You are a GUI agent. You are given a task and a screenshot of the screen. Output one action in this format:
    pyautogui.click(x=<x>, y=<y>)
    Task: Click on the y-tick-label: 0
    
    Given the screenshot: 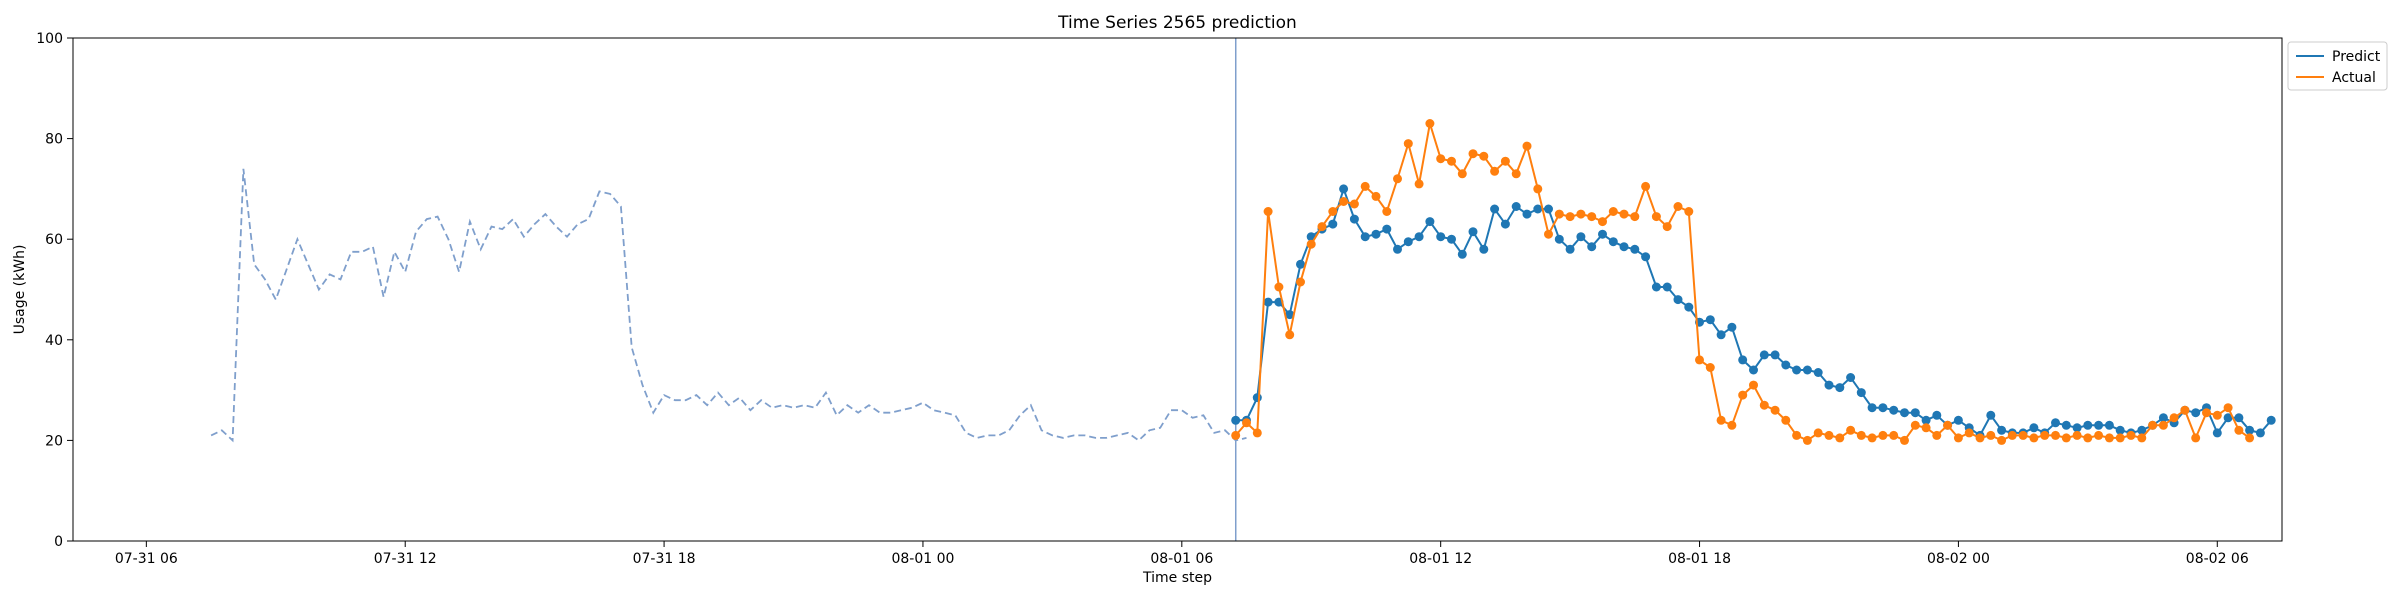 What is the action you would take?
    pyautogui.click(x=58, y=542)
    